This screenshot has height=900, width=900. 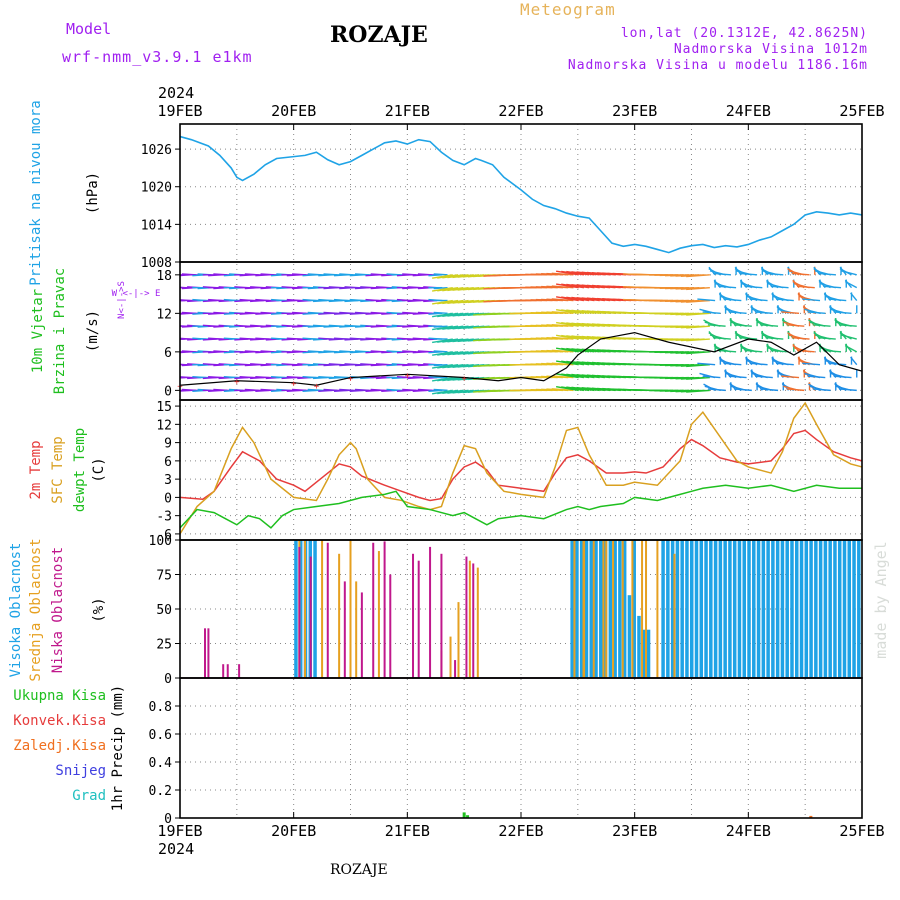 I want to click on wind-gust-marker: +, so click(x=351, y=380).